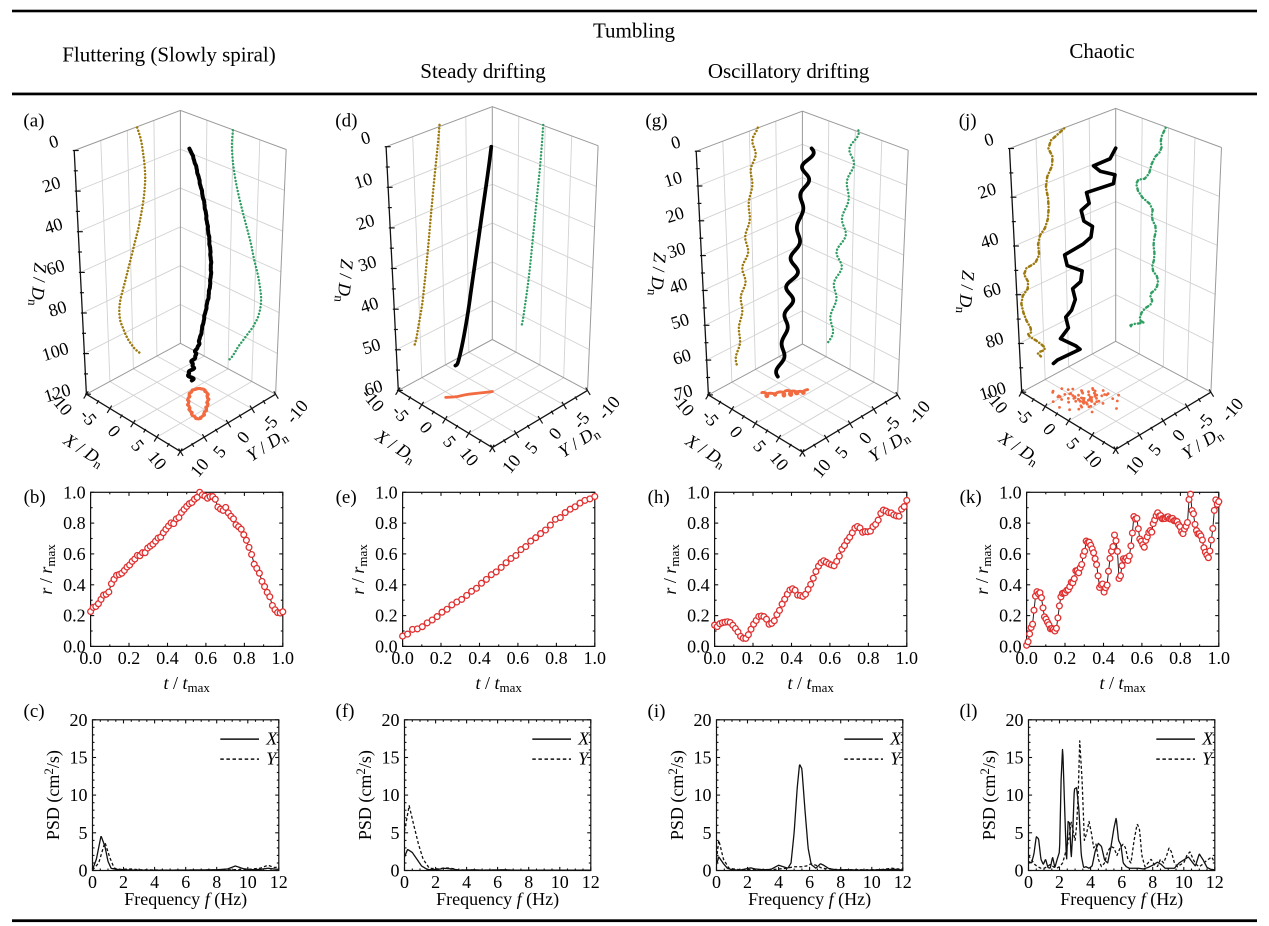 The image size is (1269, 926). What do you see at coordinates (968, 121) in the screenshot?
I see `svg-text: (j)` at bounding box center [968, 121].